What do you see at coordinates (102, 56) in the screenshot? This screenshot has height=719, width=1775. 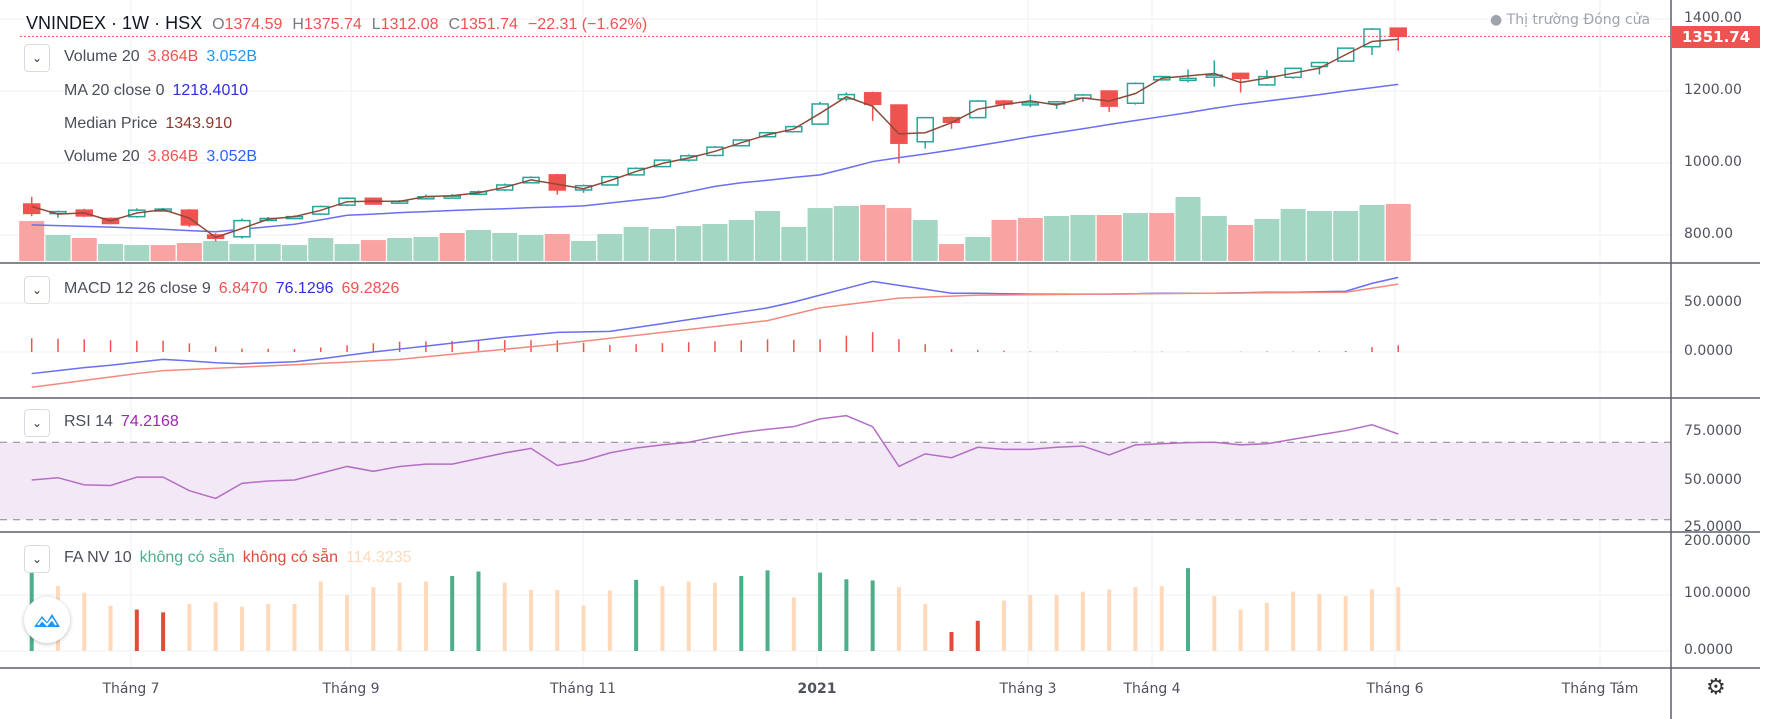 I see `legend-name: Volume 20` at bounding box center [102, 56].